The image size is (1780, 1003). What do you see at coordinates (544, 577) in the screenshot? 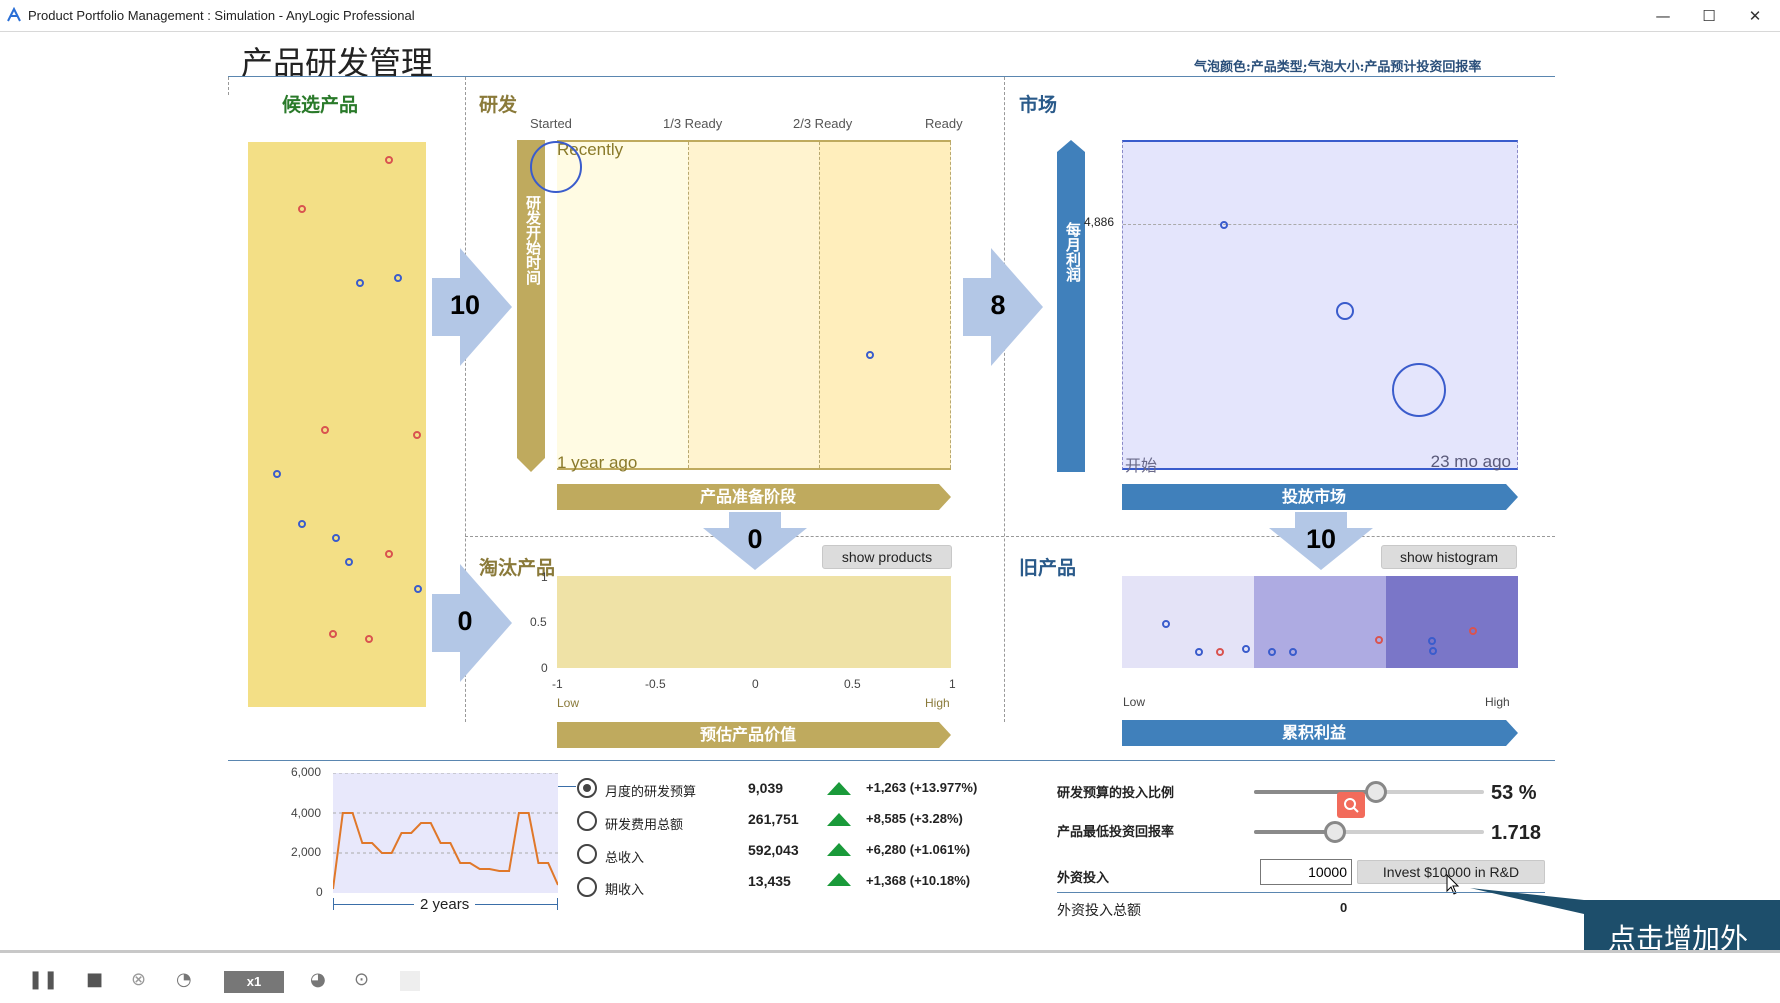
I see `y-tick: 1` at bounding box center [544, 577].